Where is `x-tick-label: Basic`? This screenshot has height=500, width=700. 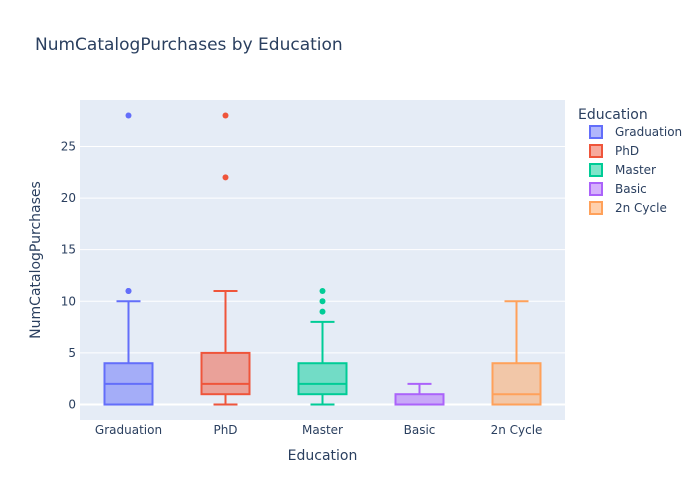
x-tick-label: Basic is located at coordinates (420, 430).